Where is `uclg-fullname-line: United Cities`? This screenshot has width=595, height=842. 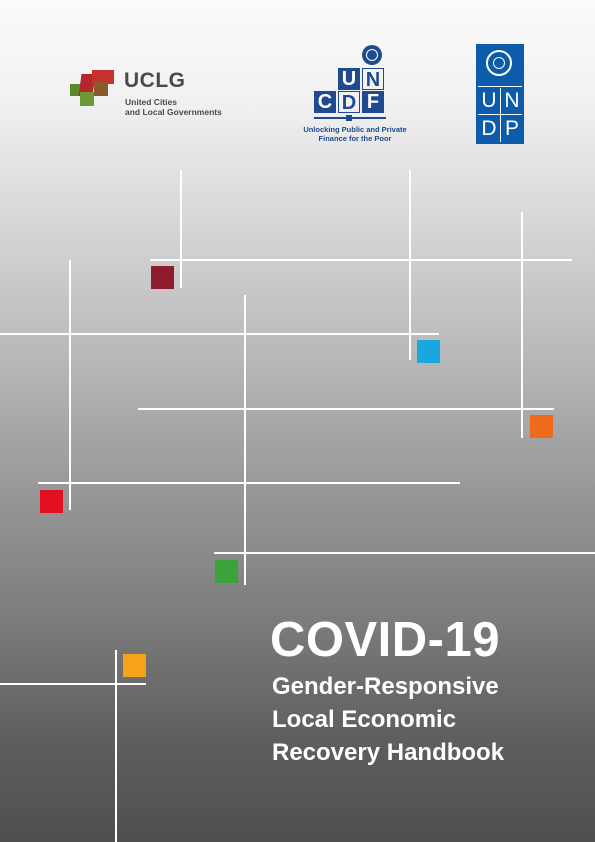
uclg-fullname-line: United Cities is located at coordinates (151, 102).